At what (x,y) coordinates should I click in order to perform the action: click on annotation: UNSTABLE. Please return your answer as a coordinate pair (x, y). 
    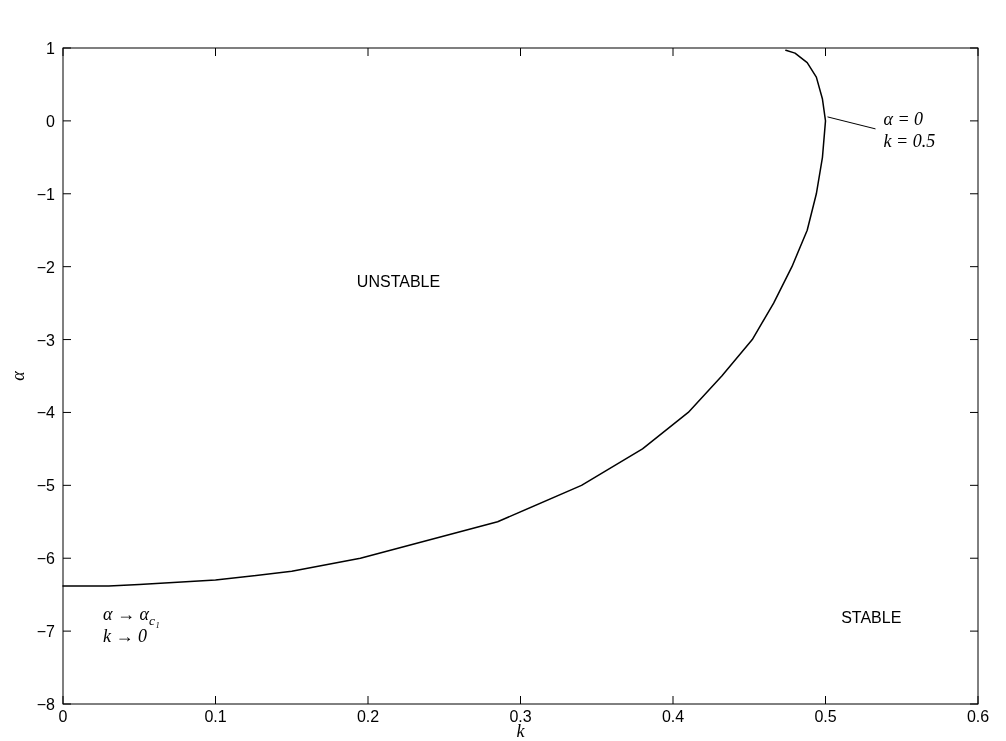
    Looking at the image, I should click on (398, 282).